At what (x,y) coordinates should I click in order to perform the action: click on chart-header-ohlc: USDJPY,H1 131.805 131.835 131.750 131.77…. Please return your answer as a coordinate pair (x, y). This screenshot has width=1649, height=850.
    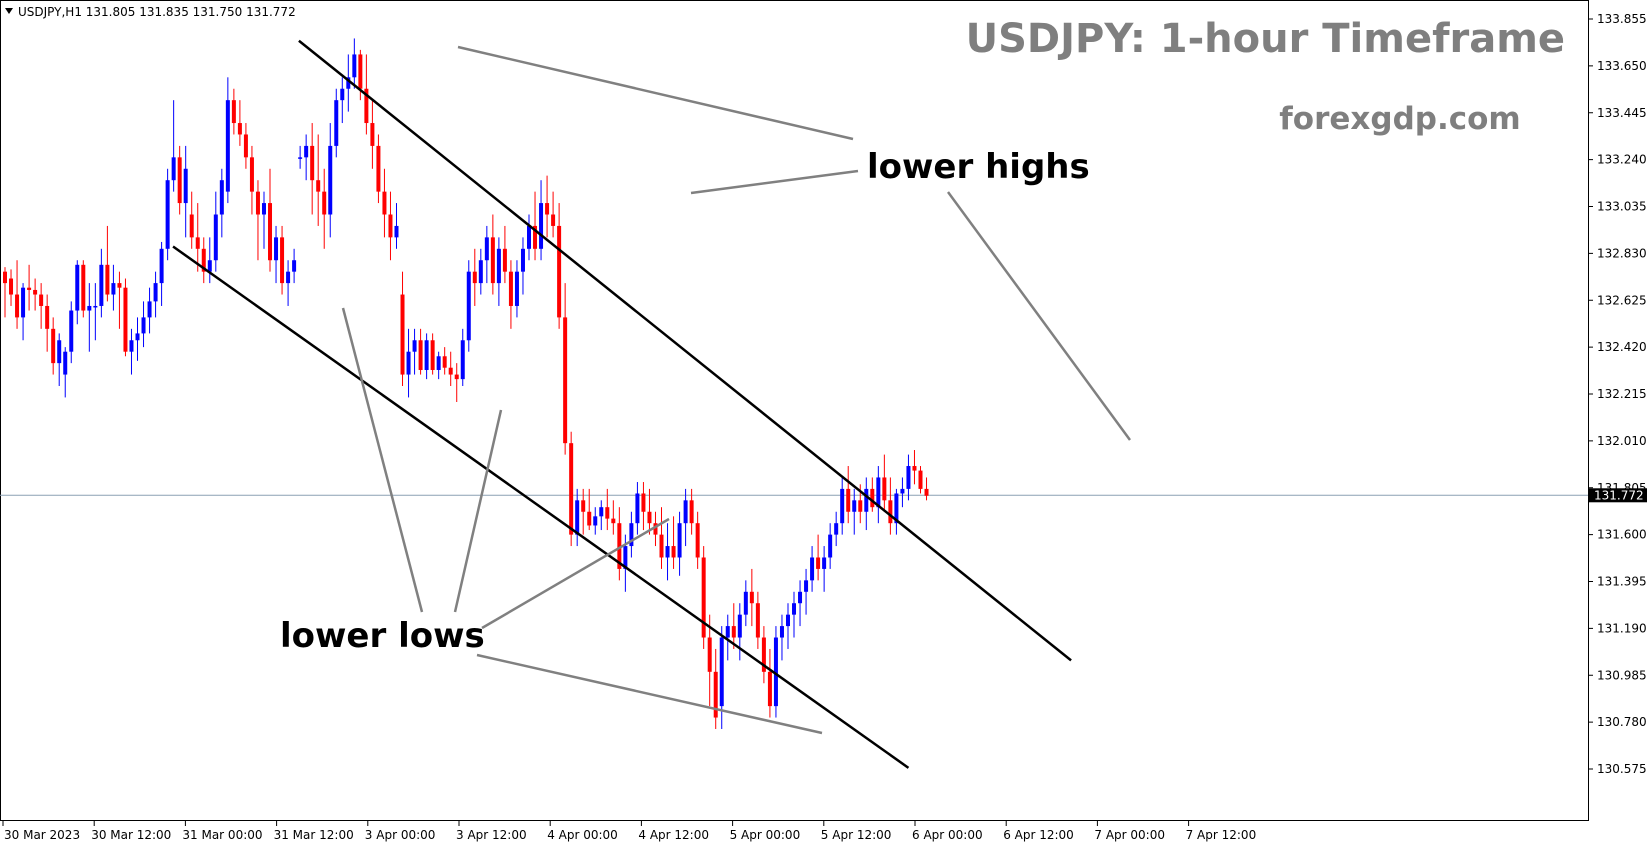
    Looking at the image, I should click on (157, 12).